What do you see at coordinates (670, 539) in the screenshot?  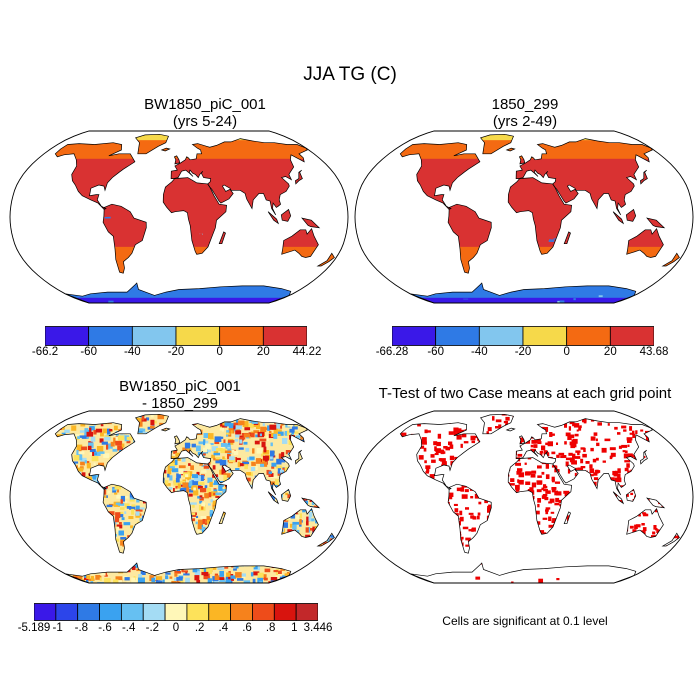 I see `coastline-nz` at bounding box center [670, 539].